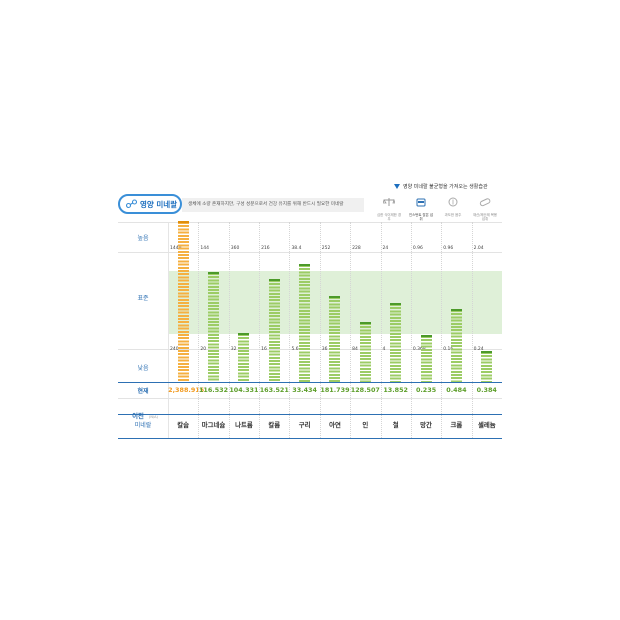  What do you see at coordinates (244, 425) in the screenshot?
I see `mineral-name: 나트륨` at bounding box center [244, 425].